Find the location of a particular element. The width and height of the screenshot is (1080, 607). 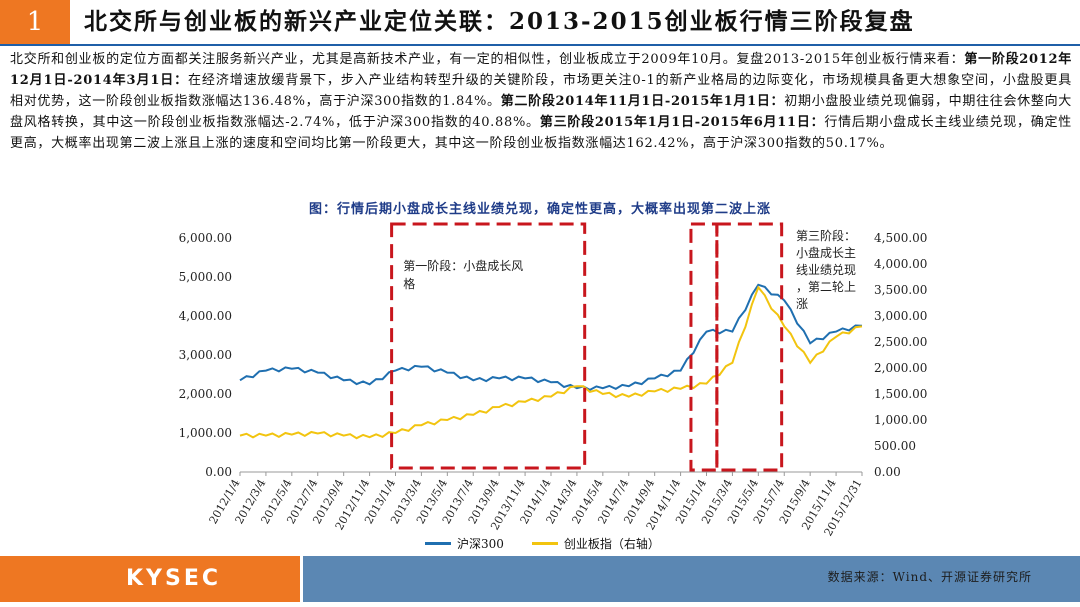

figure-title: 图：行情后期小盘成长主线业绩兑现，确定性更高，大概率出现第二波上涨 is located at coordinates (539, 209).